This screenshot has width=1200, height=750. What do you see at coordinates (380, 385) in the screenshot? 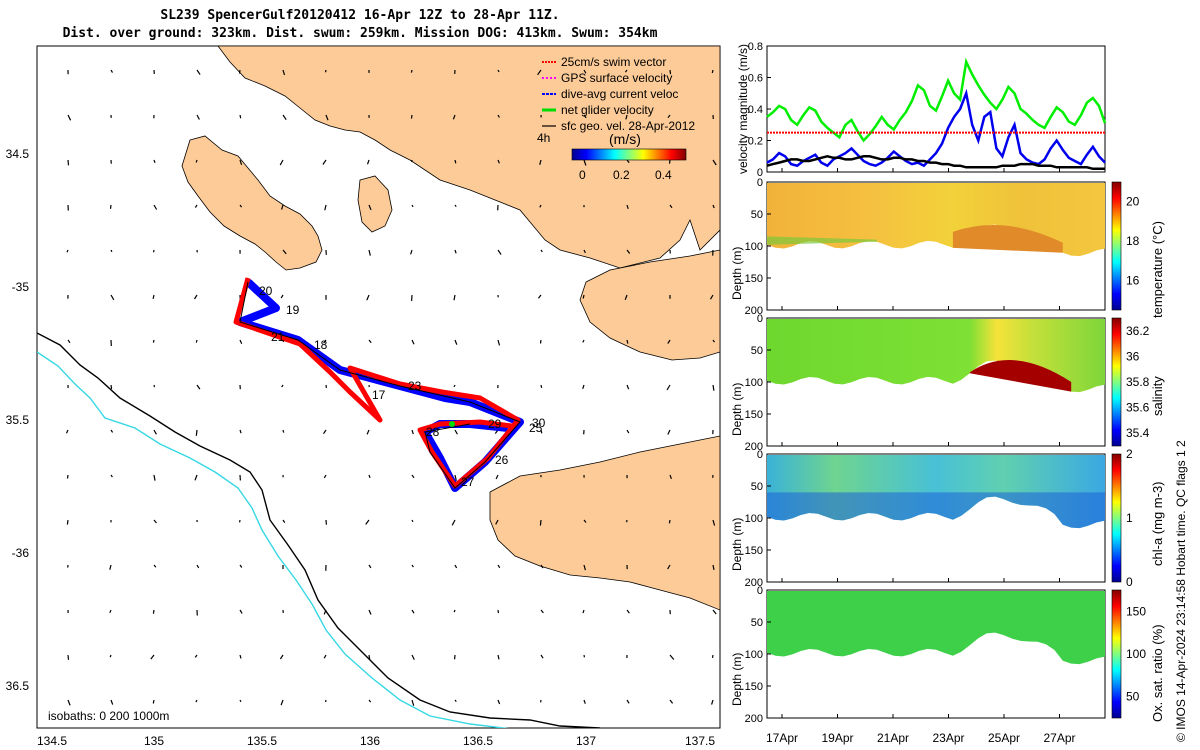
I see `net-glider-track` at bounding box center [380, 385].